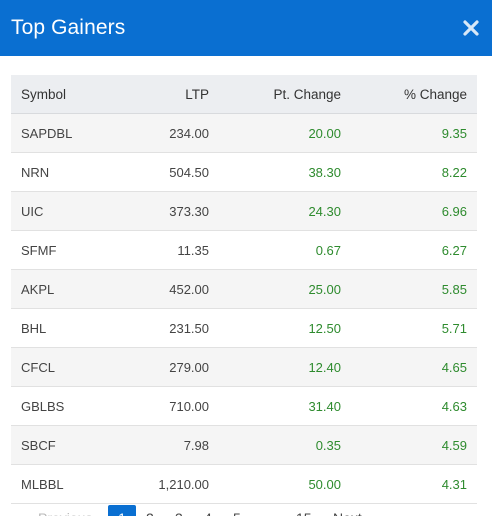  I want to click on cell-pt-change: 12.40, so click(324, 367).